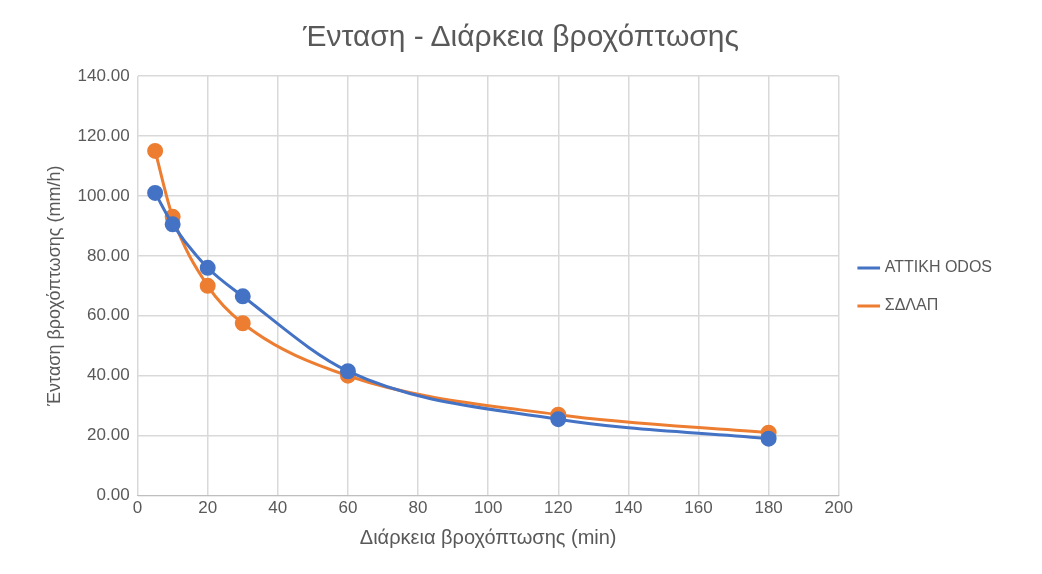 The width and height of the screenshot is (1042, 574). I want to click on x-tick-label: 20, so click(208, 508).